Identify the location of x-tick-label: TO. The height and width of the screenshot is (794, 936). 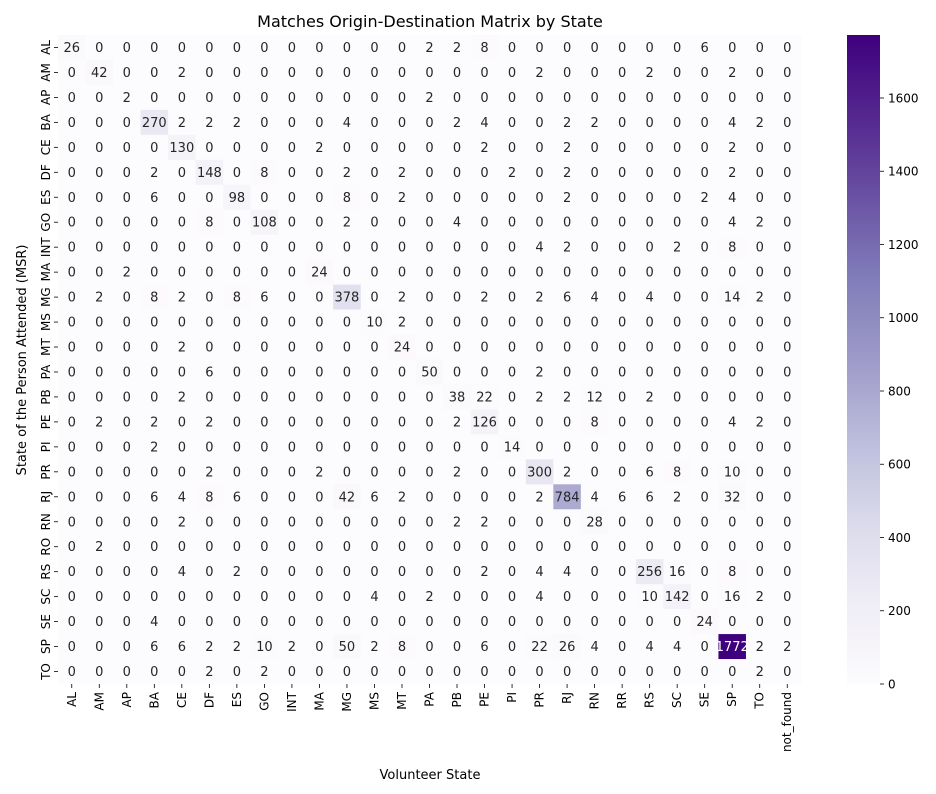
(760, 701).